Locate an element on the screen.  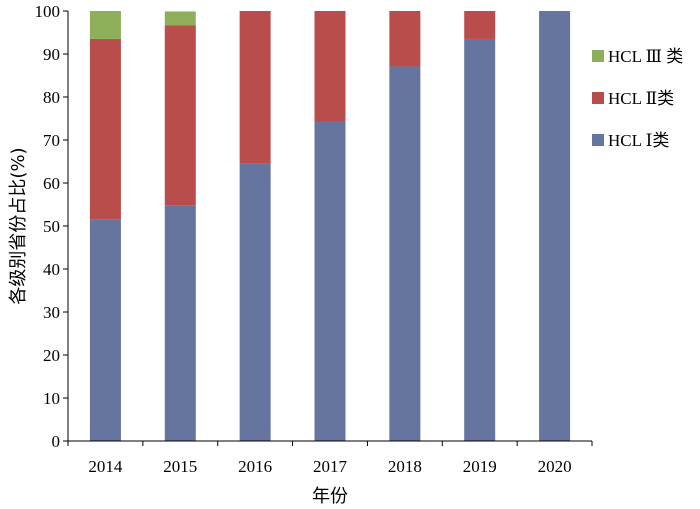
y-tick-label: 0 is located at coordinates (56, 441).